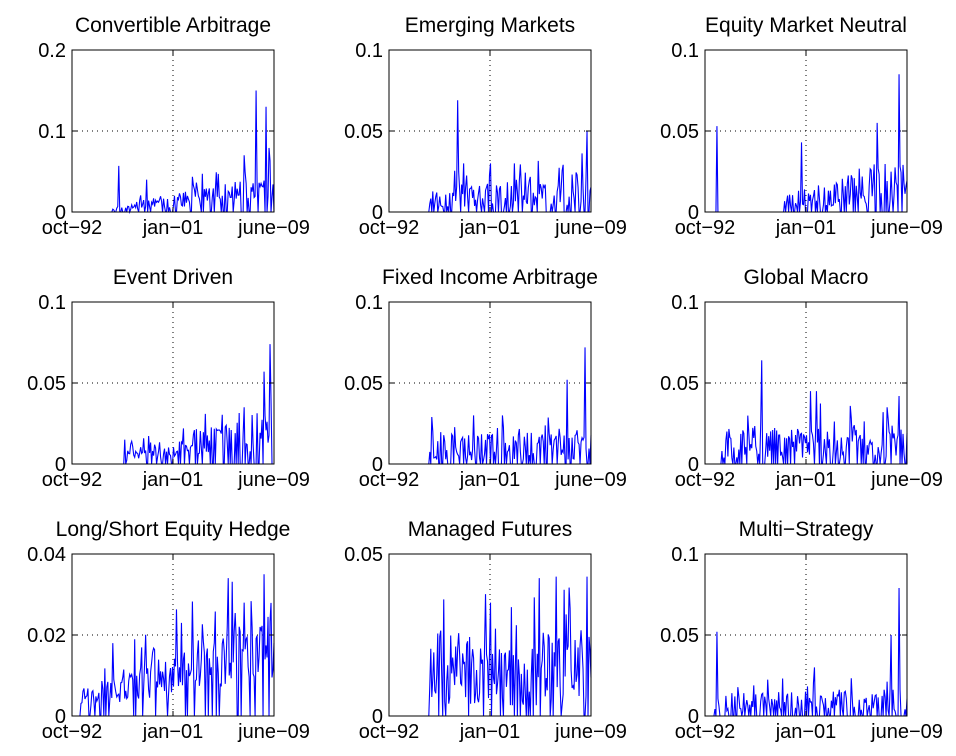 The image size is (956, 756). Describe the element at coordinates (801, 378) in the screenshot. I see `subplot: Global Macro 0 0.05 0.1 oct−92 jan−01 june−09` at that location.